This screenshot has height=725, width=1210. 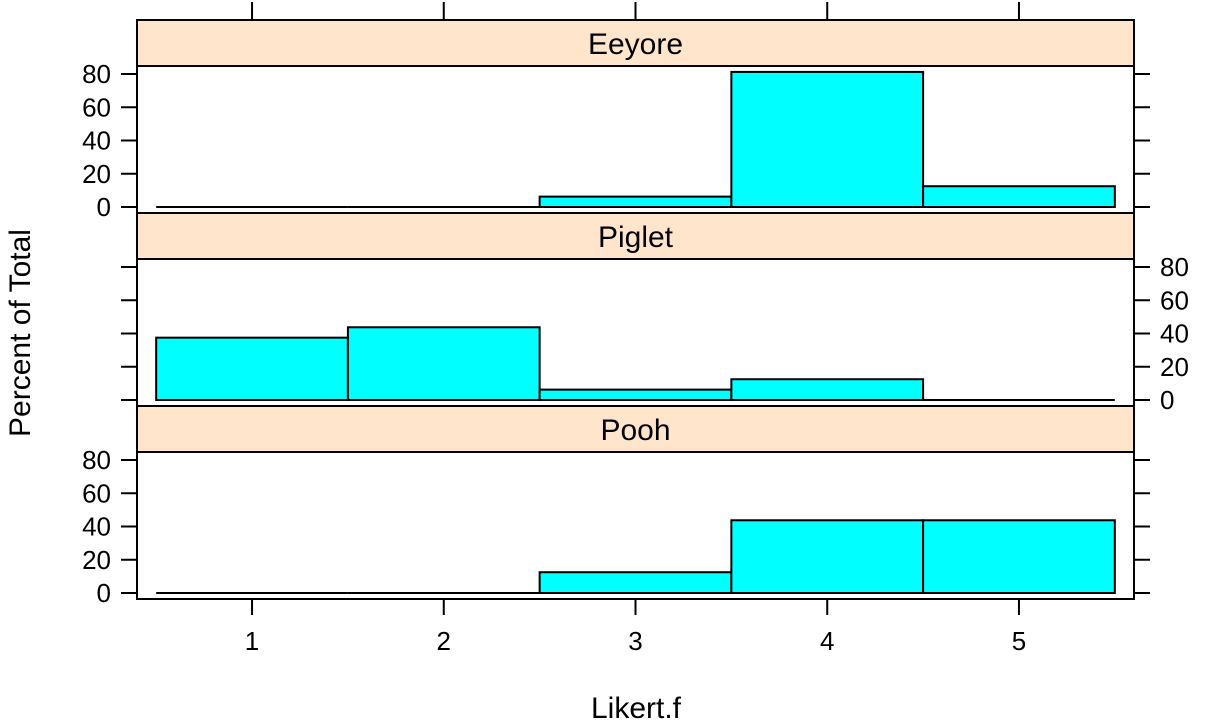 I want to click on strip-pooh, so click(x=635, y=429).